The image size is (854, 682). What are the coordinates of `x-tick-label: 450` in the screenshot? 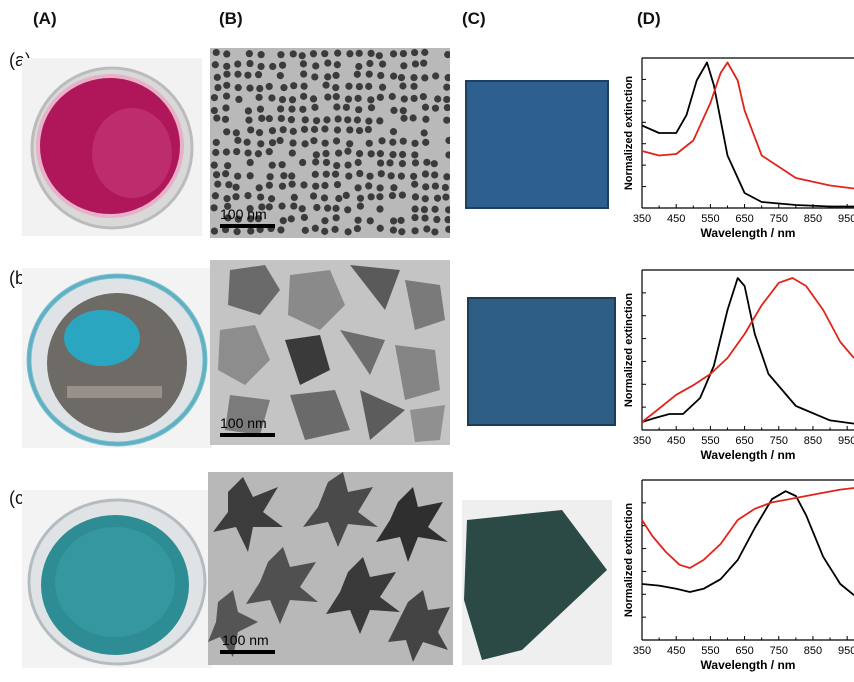 It's located at (676, 219).